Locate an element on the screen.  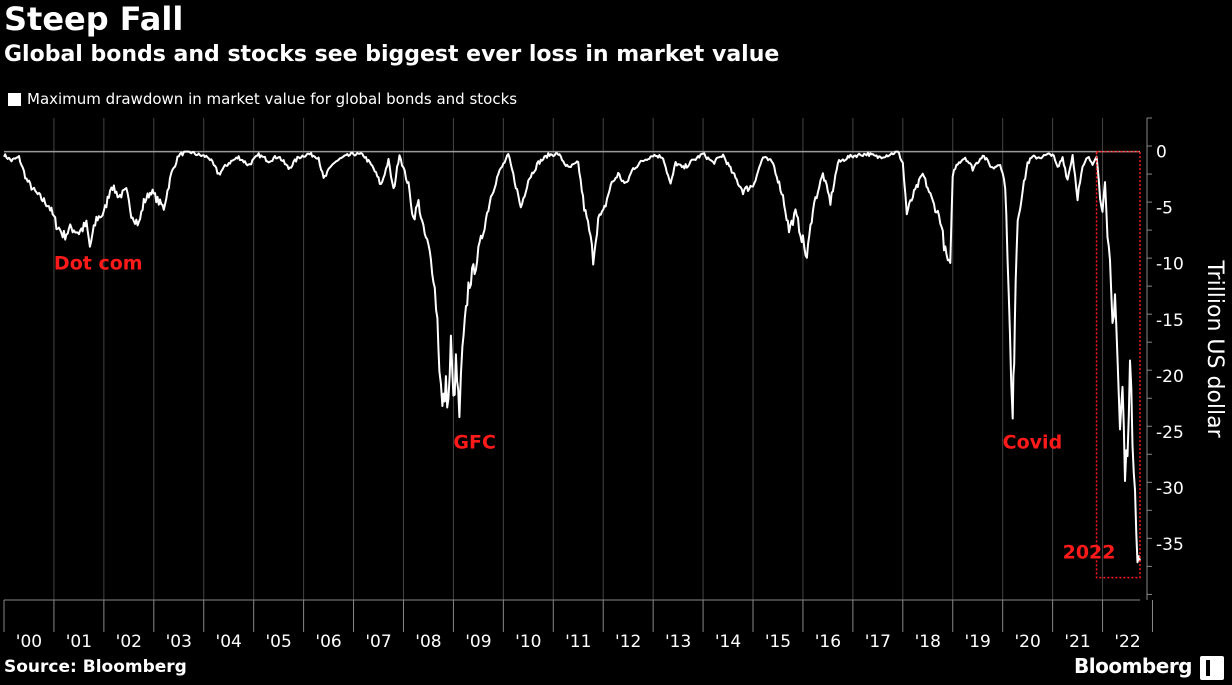
x-tick-label: '03 is located at coordinates (179, 642).